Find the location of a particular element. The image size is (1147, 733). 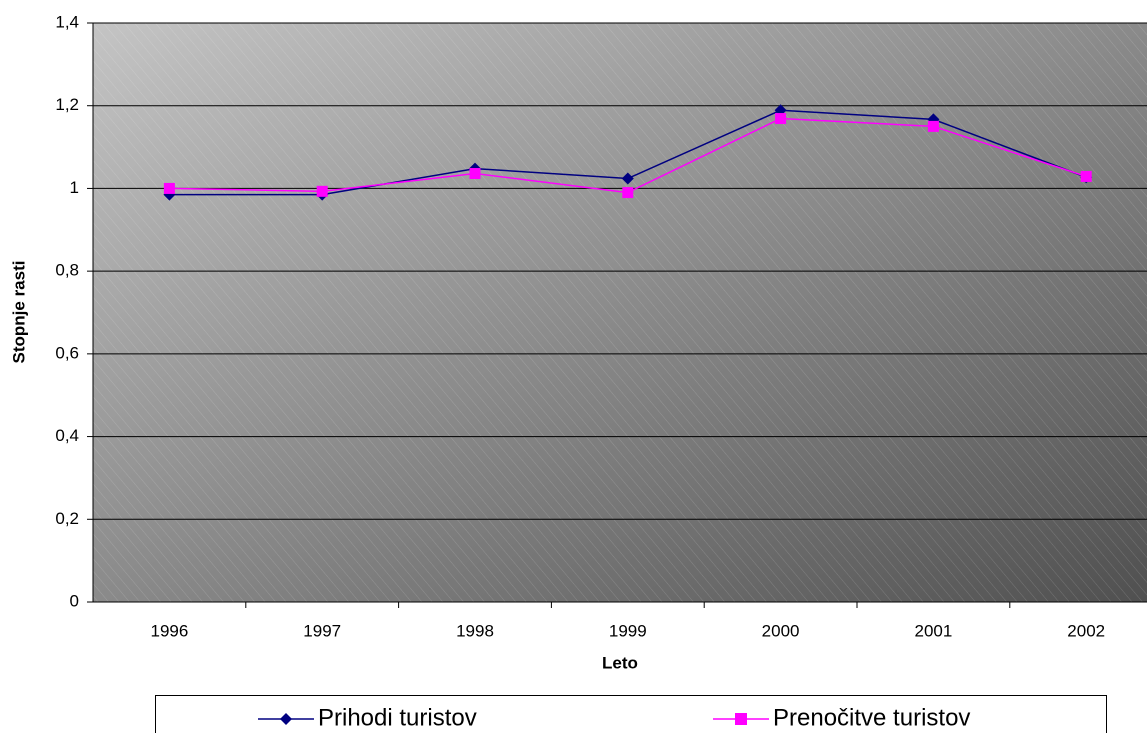

y-axis-title: Stopnje rasti is located at coordinates (18, 312).